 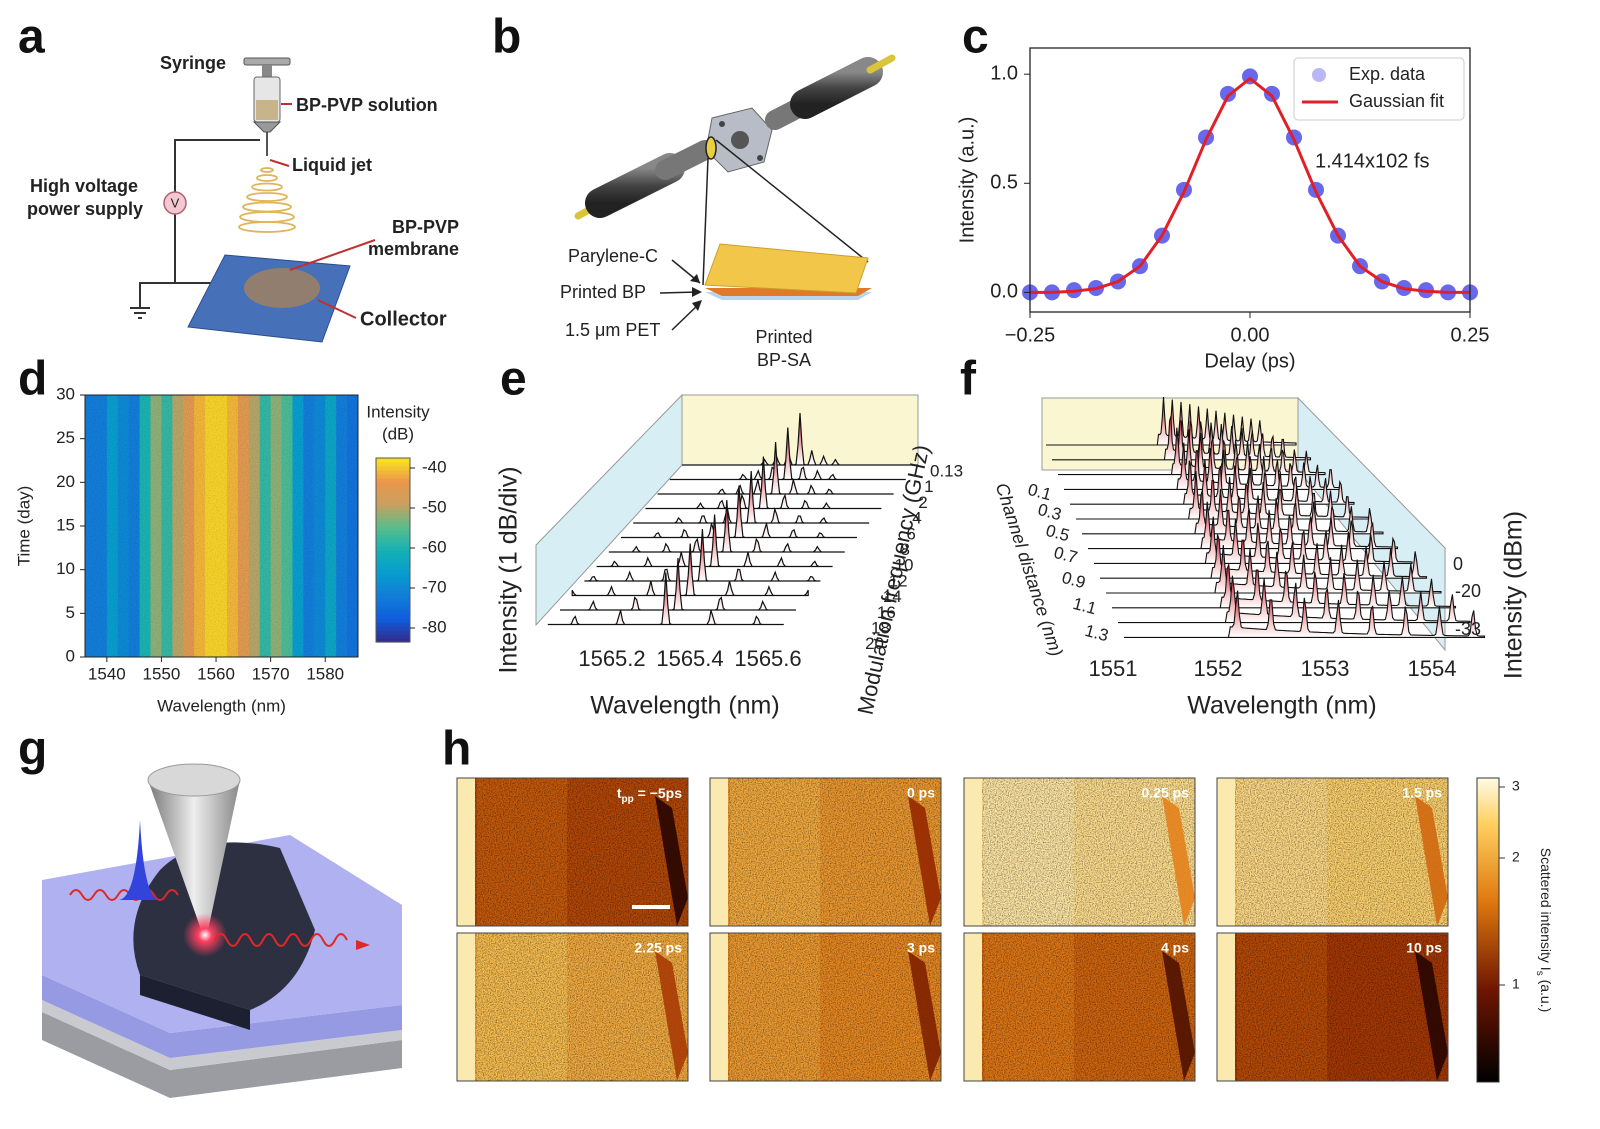 I want to click on x-tick-label: 0.25, so click(x=1470, y=335).